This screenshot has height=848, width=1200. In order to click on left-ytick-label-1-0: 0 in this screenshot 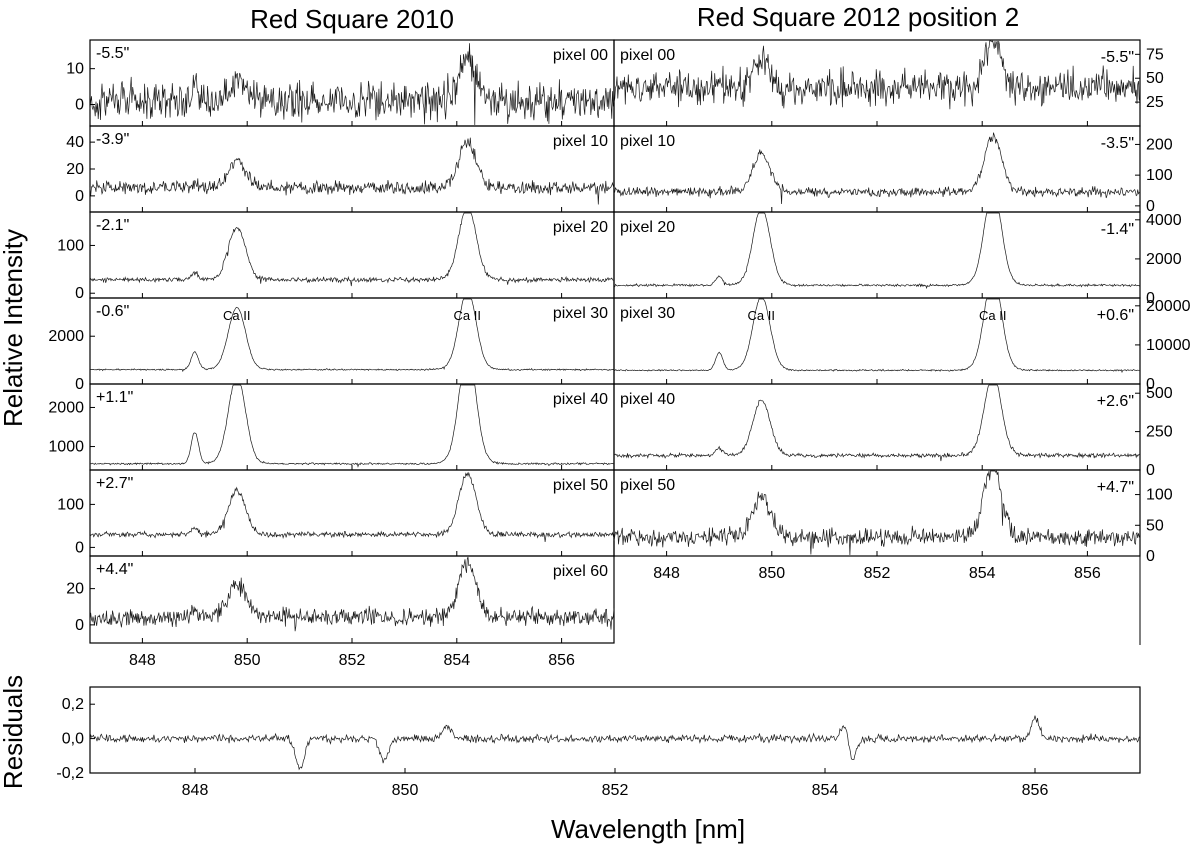, I will do `click(79, 196)`.